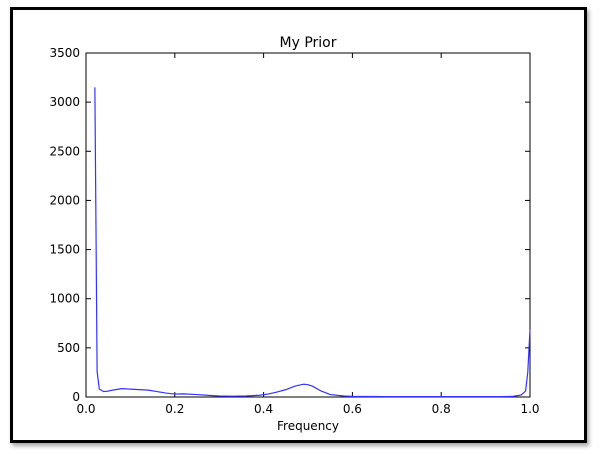 The width and height of the screenshot is (600, 450). Describe the element at coordinates (64, 53) in the screenshot. I see `y-tick-label: 3500` at that location.